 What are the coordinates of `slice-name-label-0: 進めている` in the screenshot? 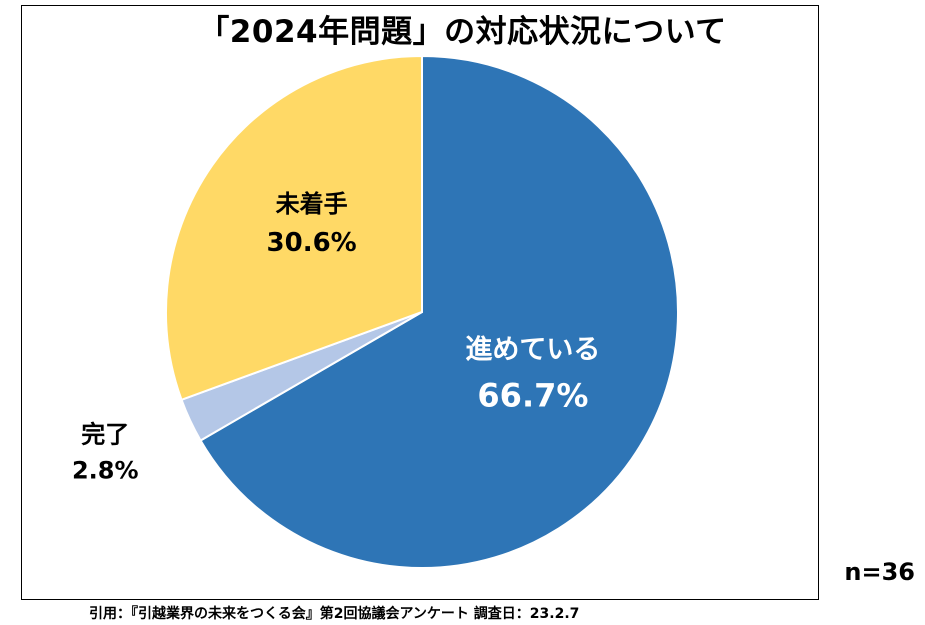 It's located at (532, 349).